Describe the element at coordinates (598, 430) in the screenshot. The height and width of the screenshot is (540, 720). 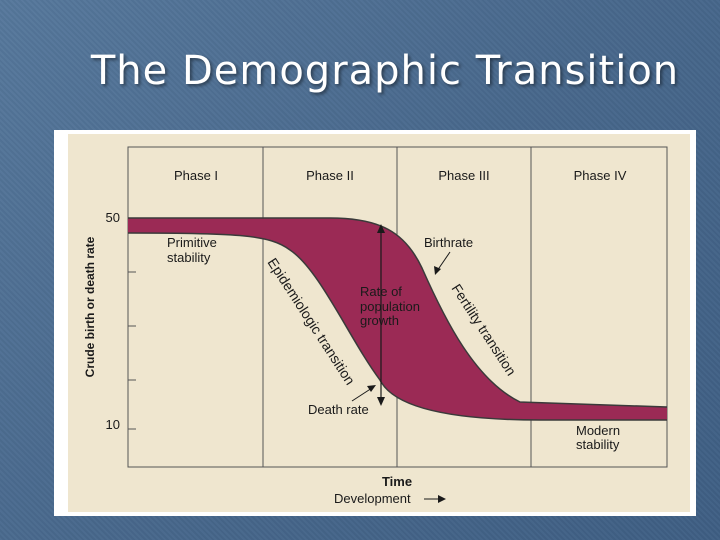
I see `modern-stability-line1: Modern` at that location.